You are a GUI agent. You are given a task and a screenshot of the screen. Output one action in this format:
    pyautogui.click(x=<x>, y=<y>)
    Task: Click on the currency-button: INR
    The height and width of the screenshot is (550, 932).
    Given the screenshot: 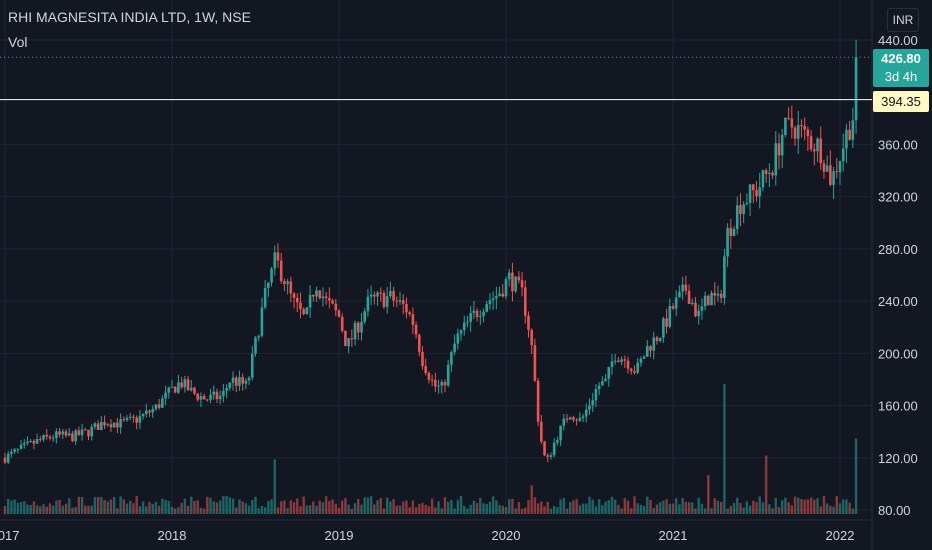 What is the action you would take?
    pyautogui.click(x=903, y=20)
    